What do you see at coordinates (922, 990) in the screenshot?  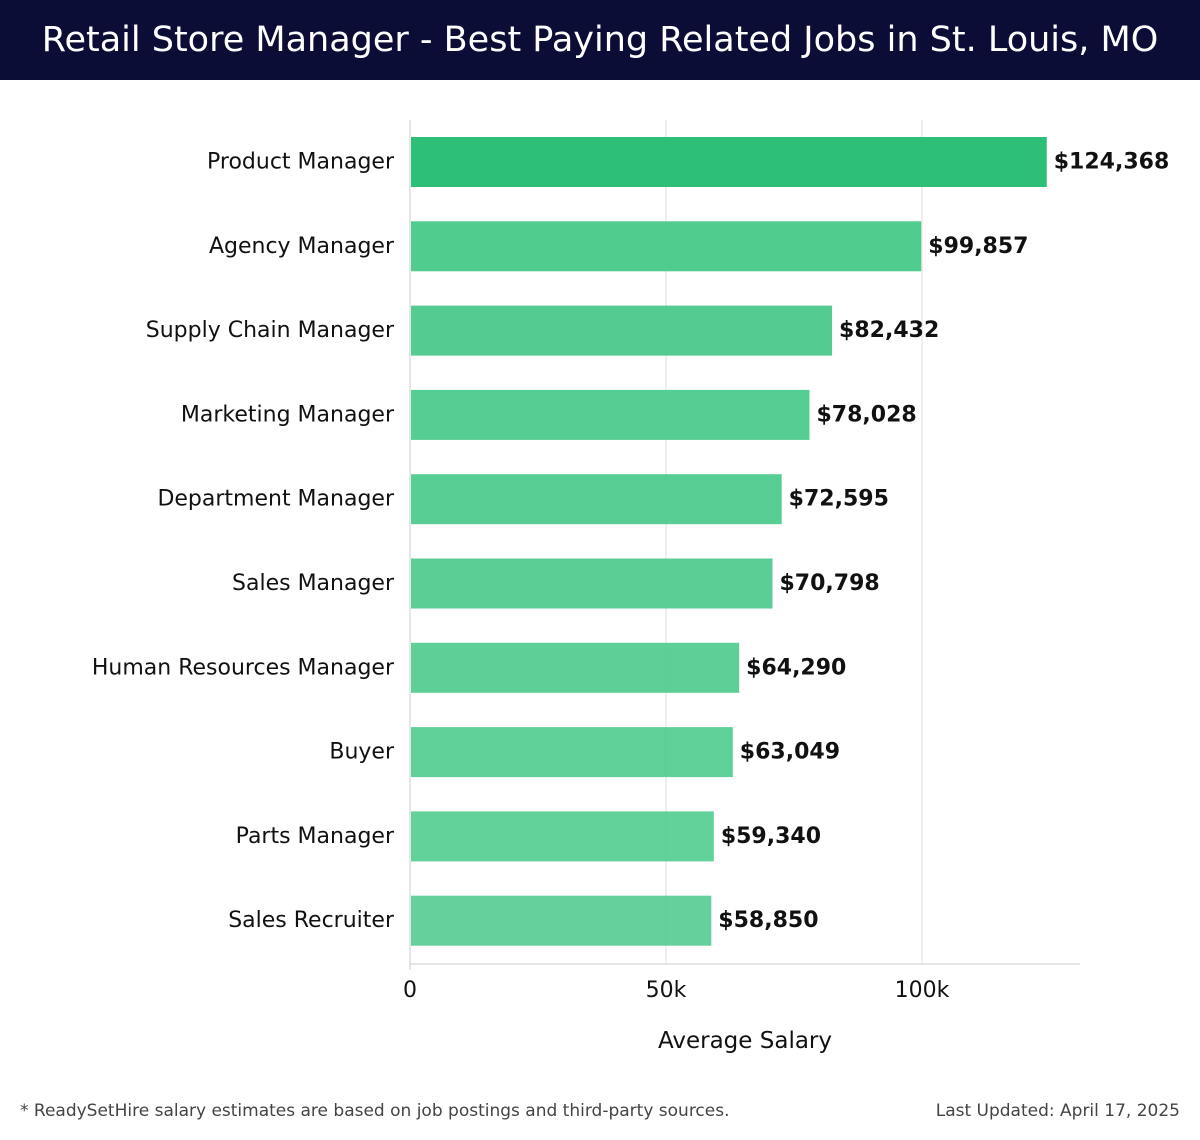 I see `x-tick-label: 100k` at bounding box center [922, 990].